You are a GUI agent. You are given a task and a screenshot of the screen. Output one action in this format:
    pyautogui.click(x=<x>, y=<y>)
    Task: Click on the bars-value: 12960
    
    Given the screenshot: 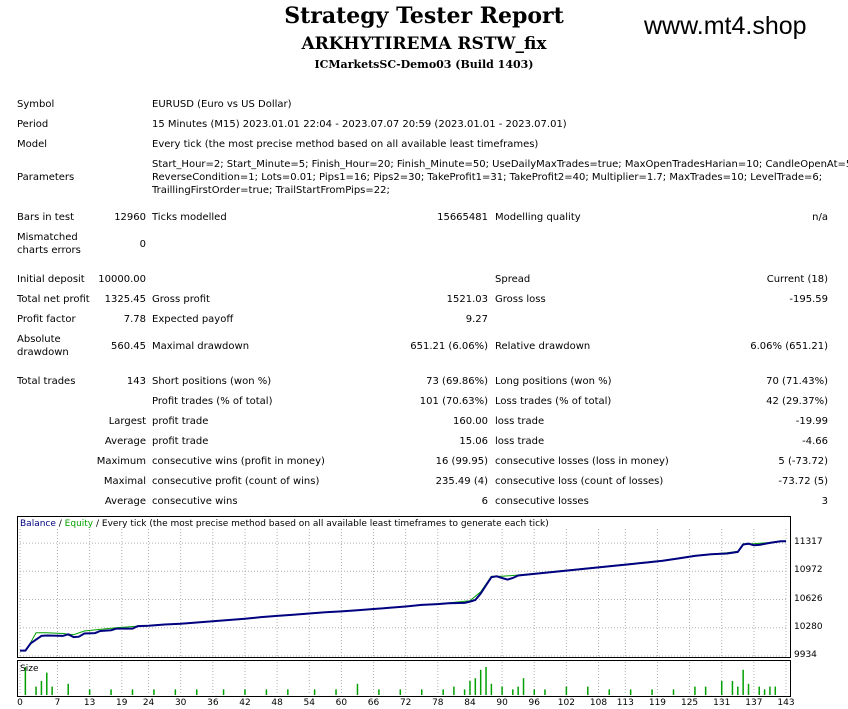 What is the action you would take?
    pyautogui.click(x=130, y=217)
    